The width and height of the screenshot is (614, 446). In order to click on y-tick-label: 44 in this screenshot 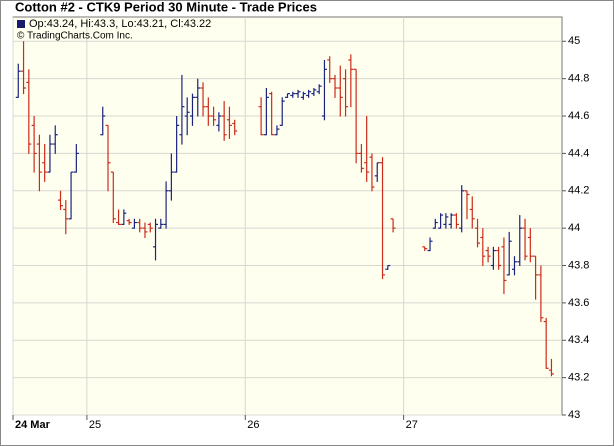, I will do `click(574, 228)`.